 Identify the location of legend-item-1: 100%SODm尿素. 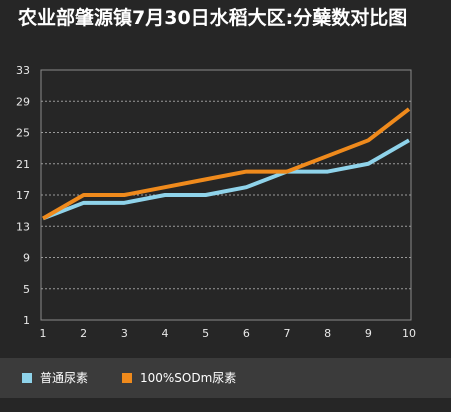
(179, 378).